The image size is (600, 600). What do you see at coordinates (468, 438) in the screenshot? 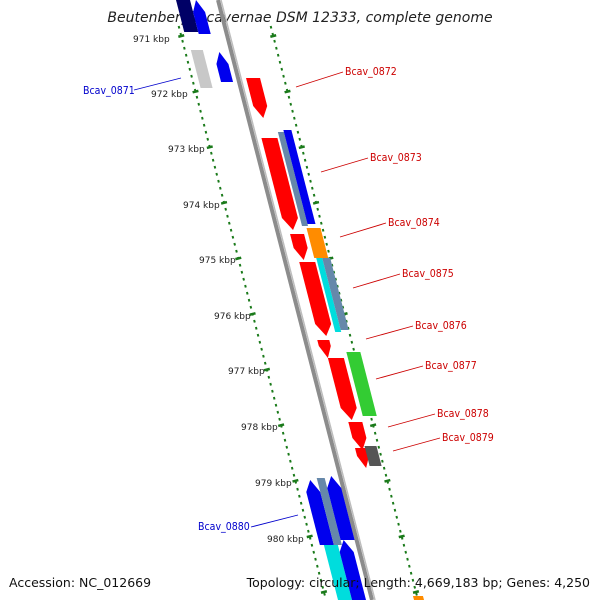
I see `gene-label-bcav-0879: Bcav_0879` at bounding box center [468, 438].